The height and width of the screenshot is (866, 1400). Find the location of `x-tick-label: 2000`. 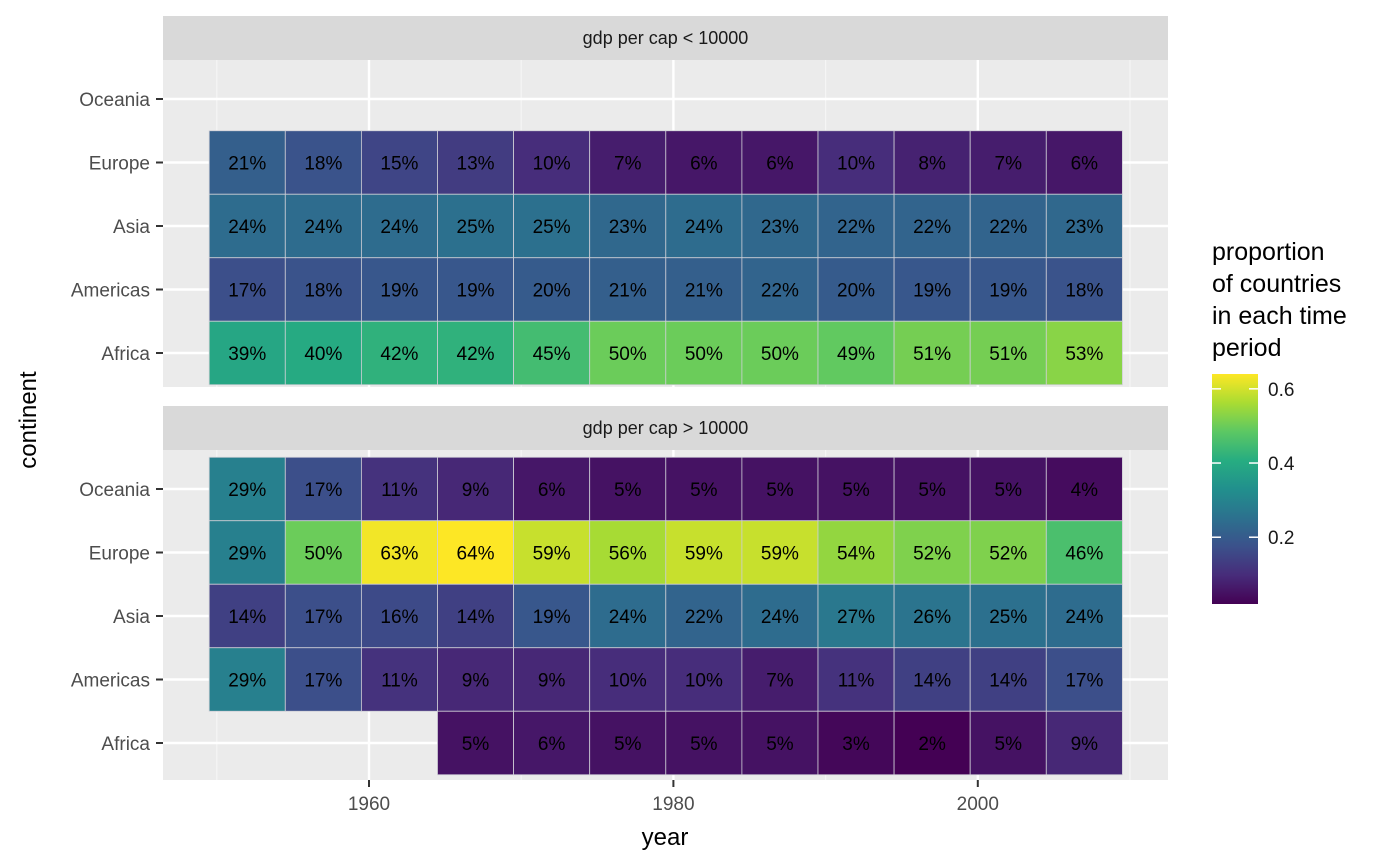

x-tick-label: 2000 is located at coordinates (978, 804).